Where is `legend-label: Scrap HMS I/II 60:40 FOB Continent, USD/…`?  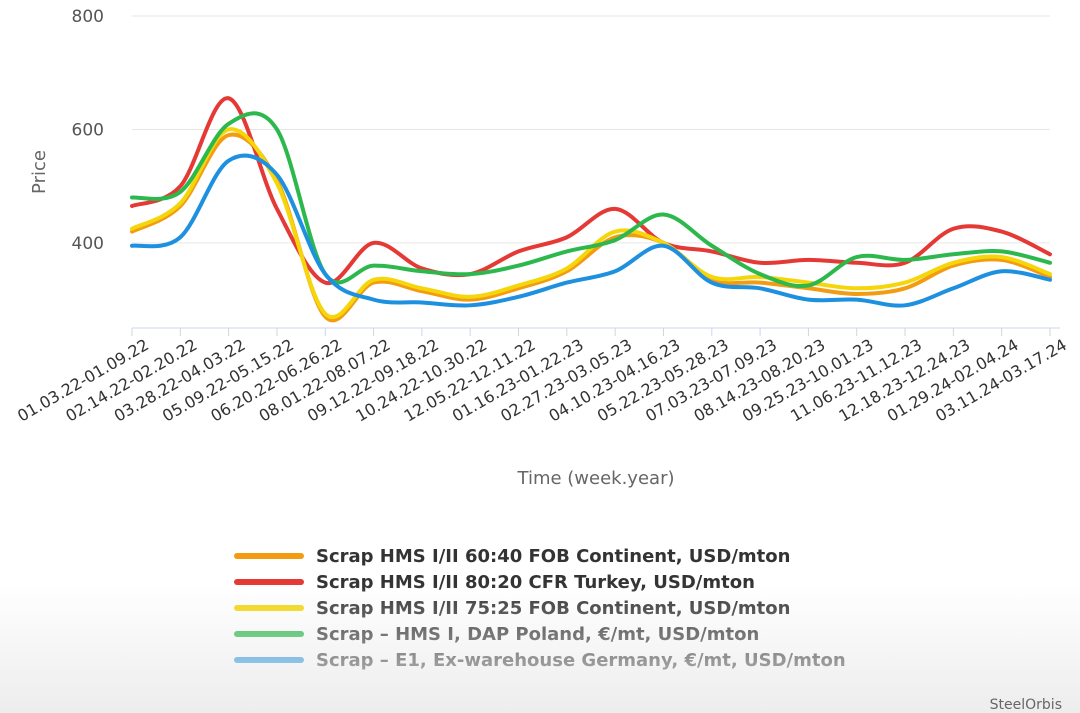
legend-label: Scrap HMS I/II 60:40 FOB Continent, USD/… is located at coordinates (553, 556).